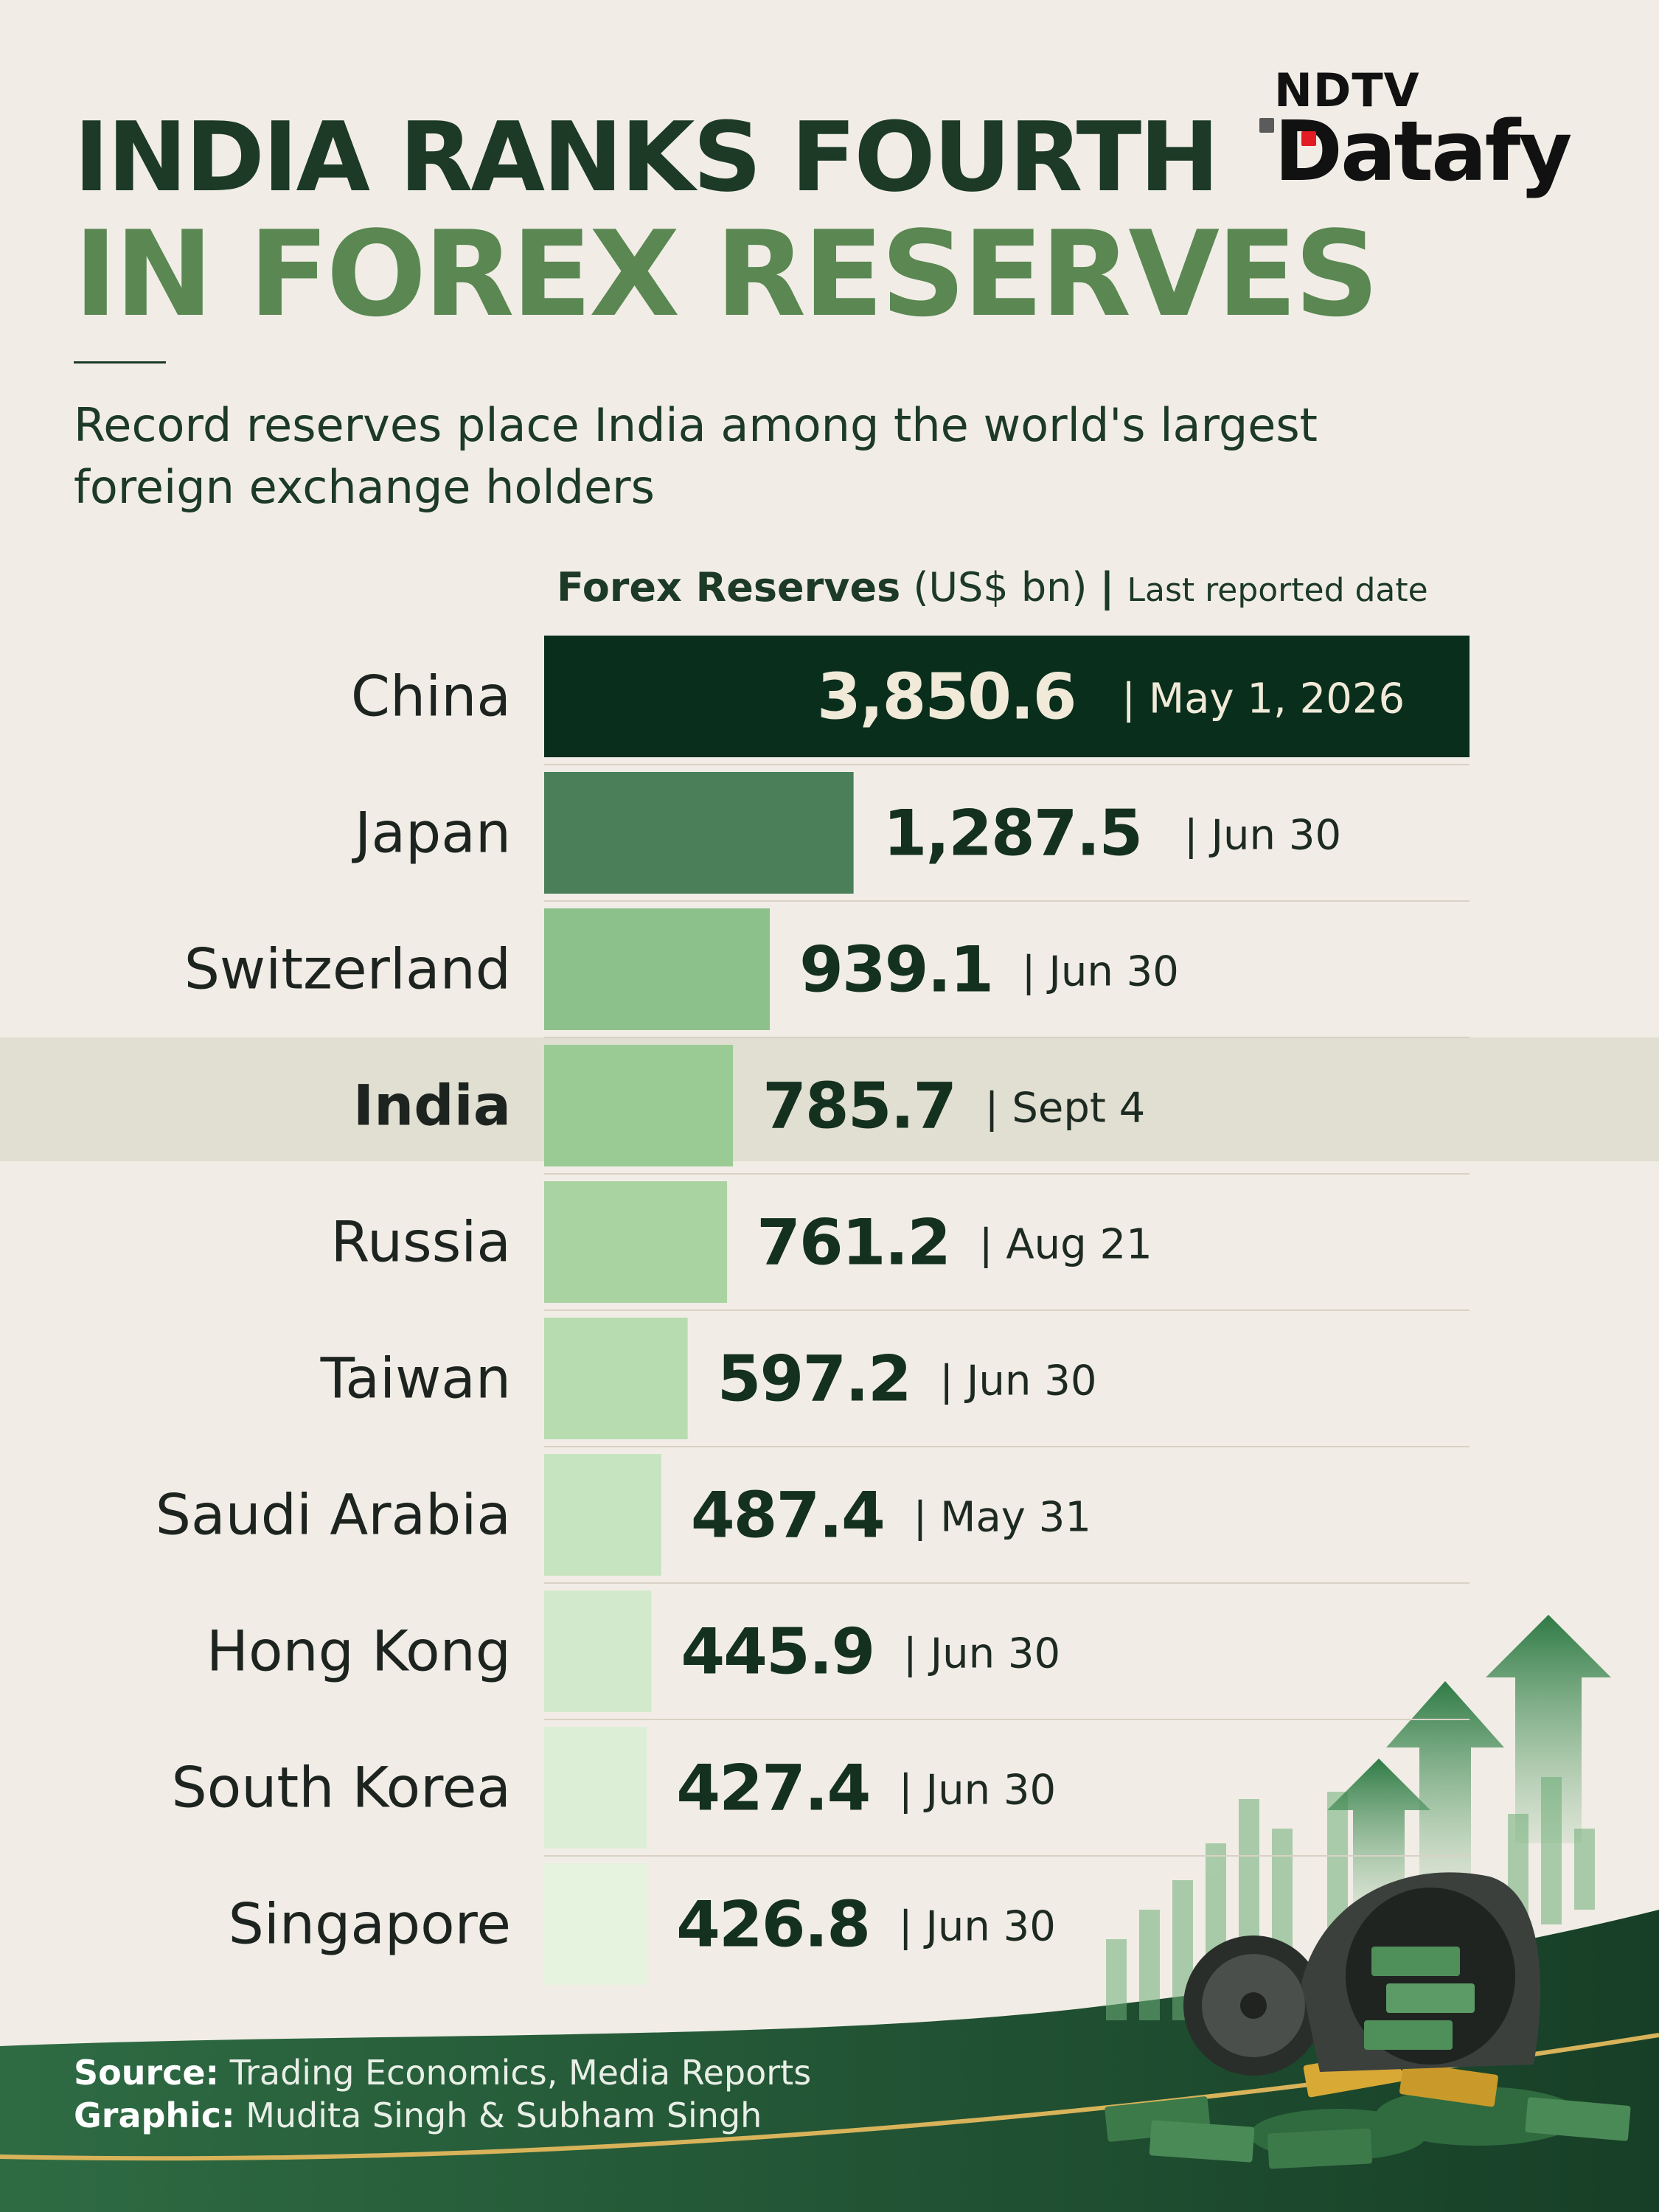  I want to click on bar-taiwan, so click(616, 1378).